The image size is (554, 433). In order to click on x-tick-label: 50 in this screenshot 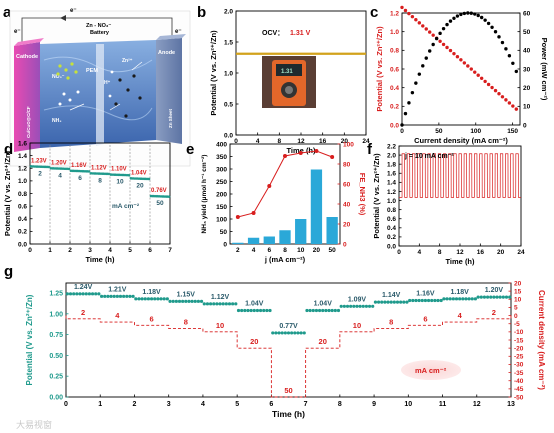, I will do `click(333, 250)`.